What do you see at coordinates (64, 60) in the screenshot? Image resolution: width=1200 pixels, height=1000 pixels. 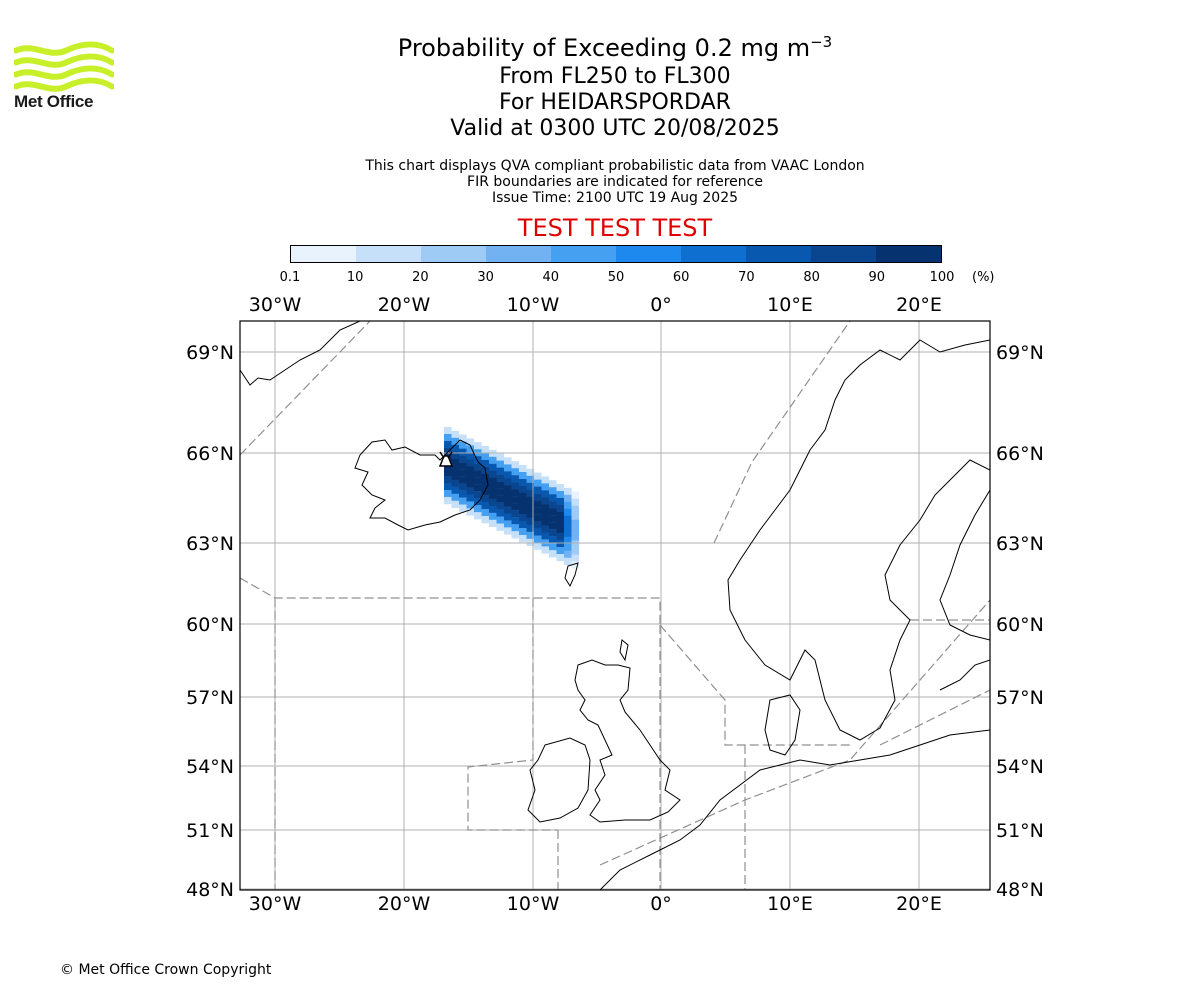 I see `logo-wave` at bounding box center [64, 60].